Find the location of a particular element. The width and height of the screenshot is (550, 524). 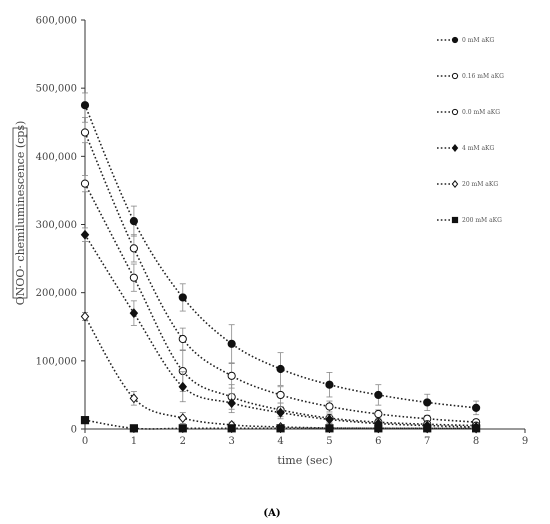

y-axis-title-group: ONOO· chemiluminescence (cps) is located at coordinates (20, 213).